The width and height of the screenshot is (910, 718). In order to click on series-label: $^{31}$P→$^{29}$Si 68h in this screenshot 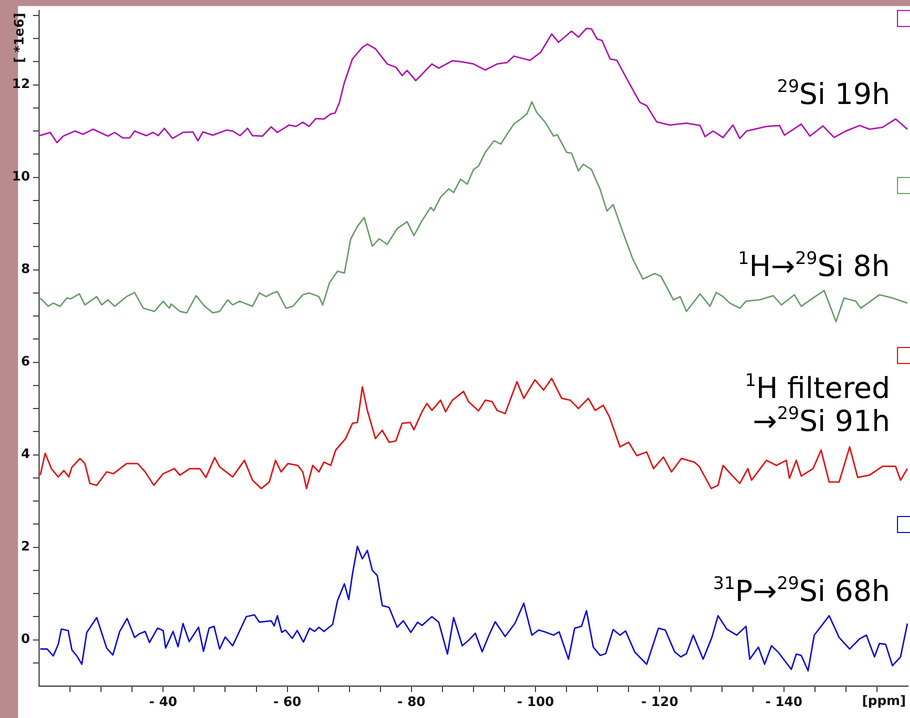, I will do `click(801, 591)`.